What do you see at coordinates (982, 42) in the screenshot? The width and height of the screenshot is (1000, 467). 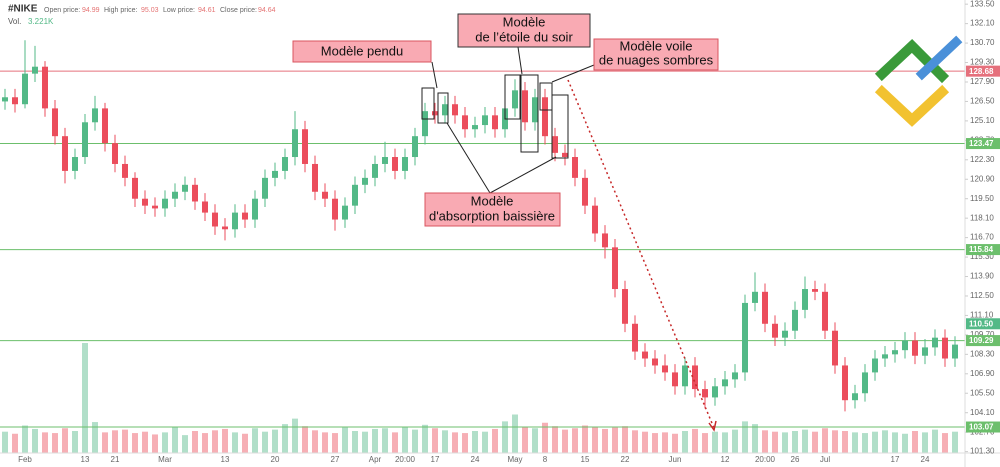 I see `y-tick-label: 130.70` at bounding box center [982, 42].